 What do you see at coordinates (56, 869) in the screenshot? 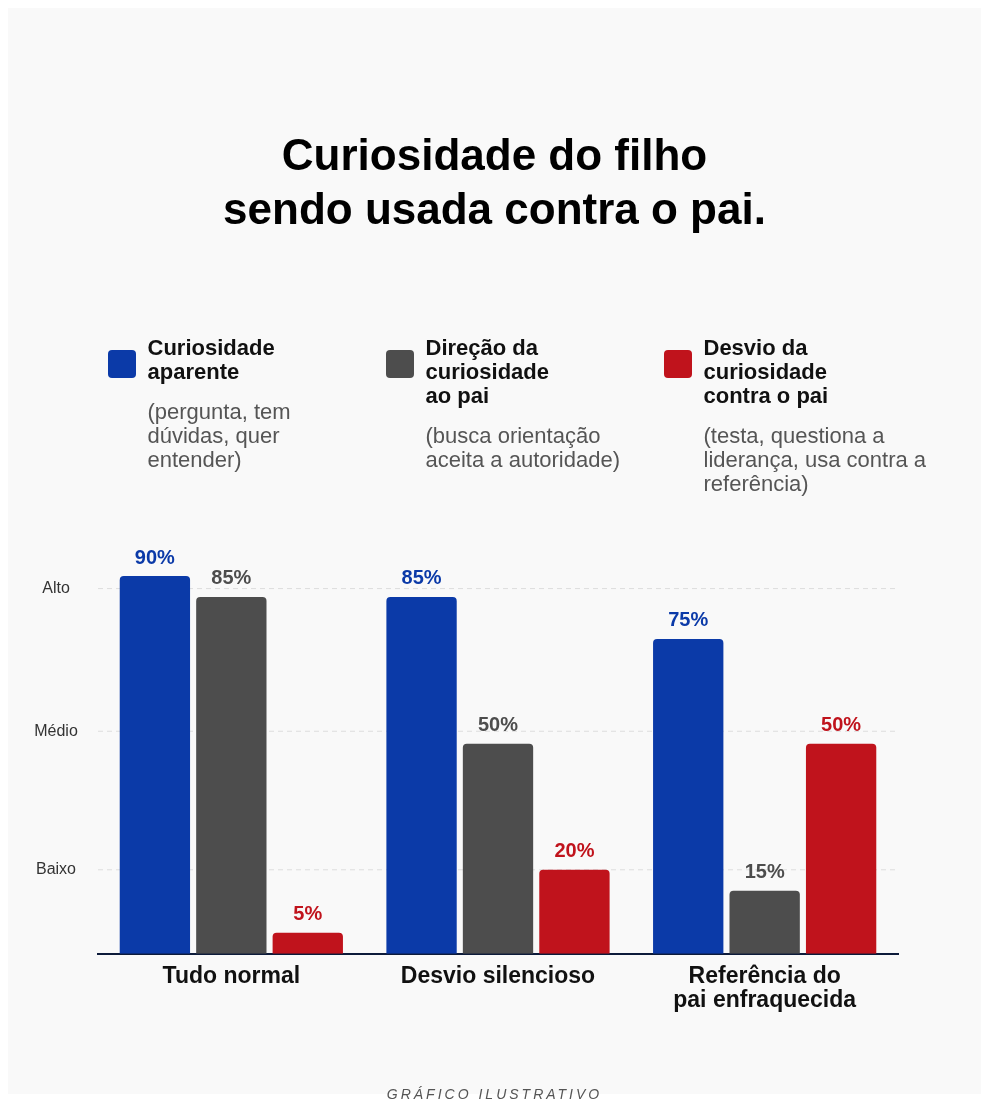
I see `ref-line-label: Baixo` at bounding box center [56, 869].